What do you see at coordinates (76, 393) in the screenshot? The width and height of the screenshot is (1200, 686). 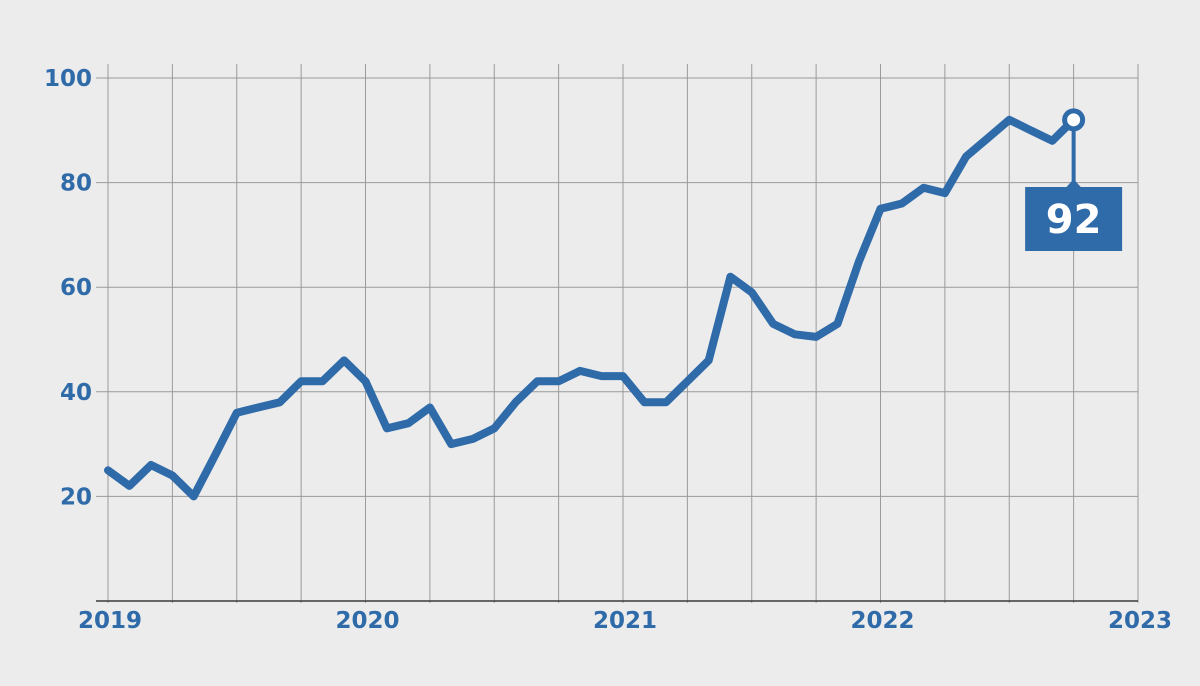 I see `y-tick-label: 40` at bounding box center [76, 393].